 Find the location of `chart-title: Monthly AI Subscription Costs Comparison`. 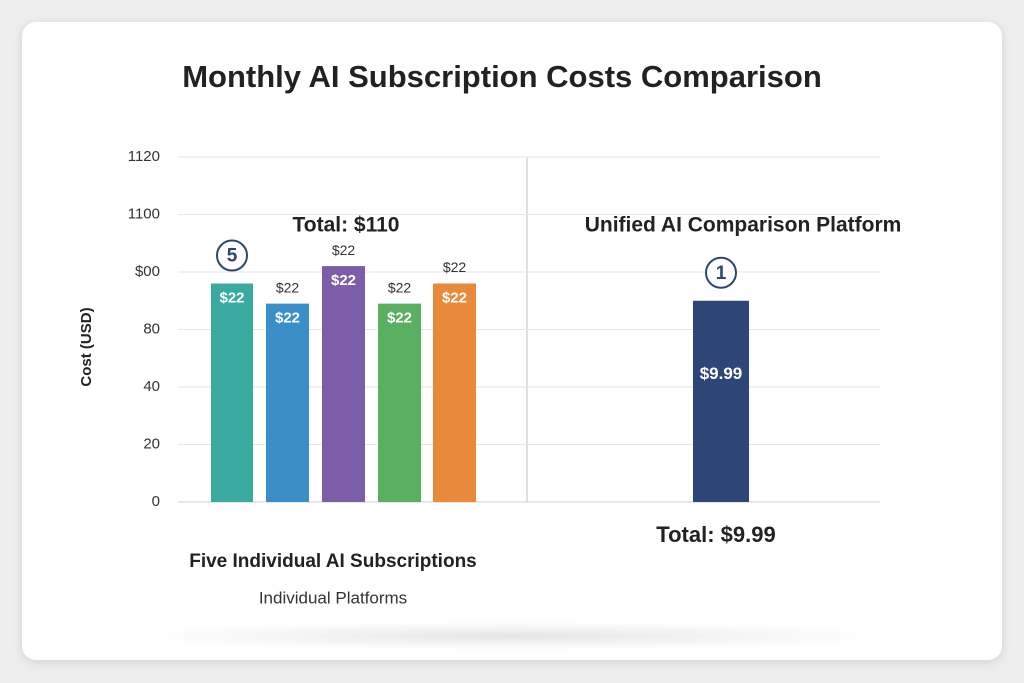

chart-title: Monthly AI Subscription Costs Comparison is located at coordinates (502, 76).